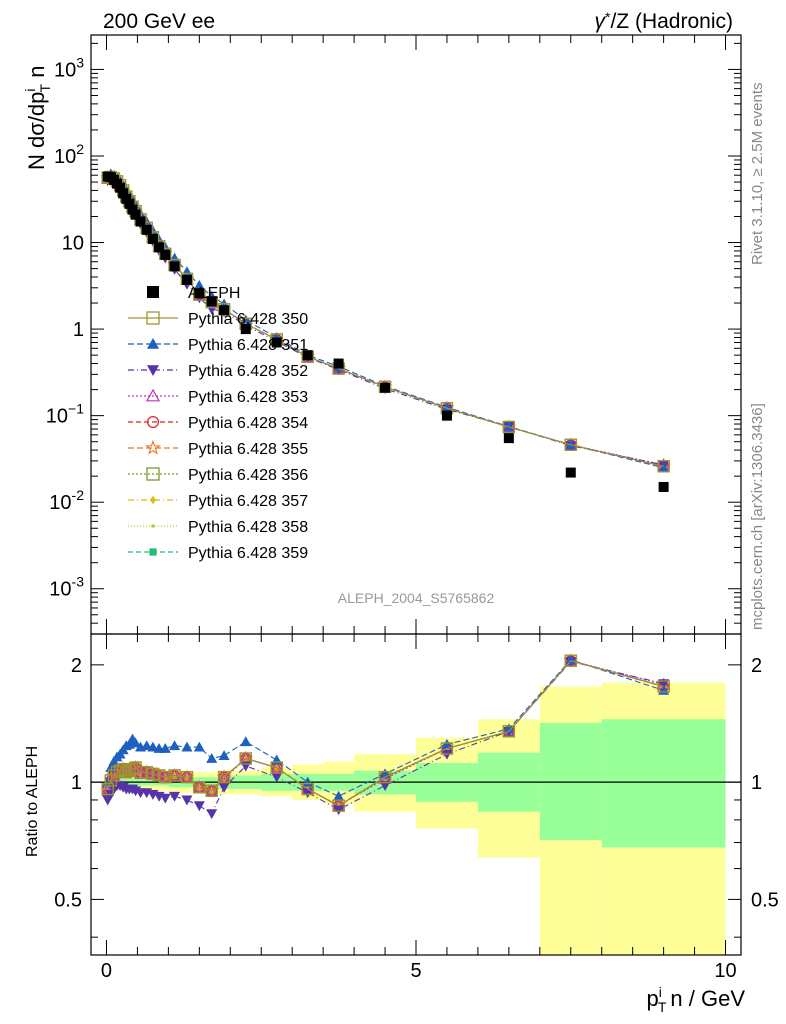 This screenshot has height=1024, width=786. I want to click on legend-label: Pythia 6.428 358, so click(248, 527).